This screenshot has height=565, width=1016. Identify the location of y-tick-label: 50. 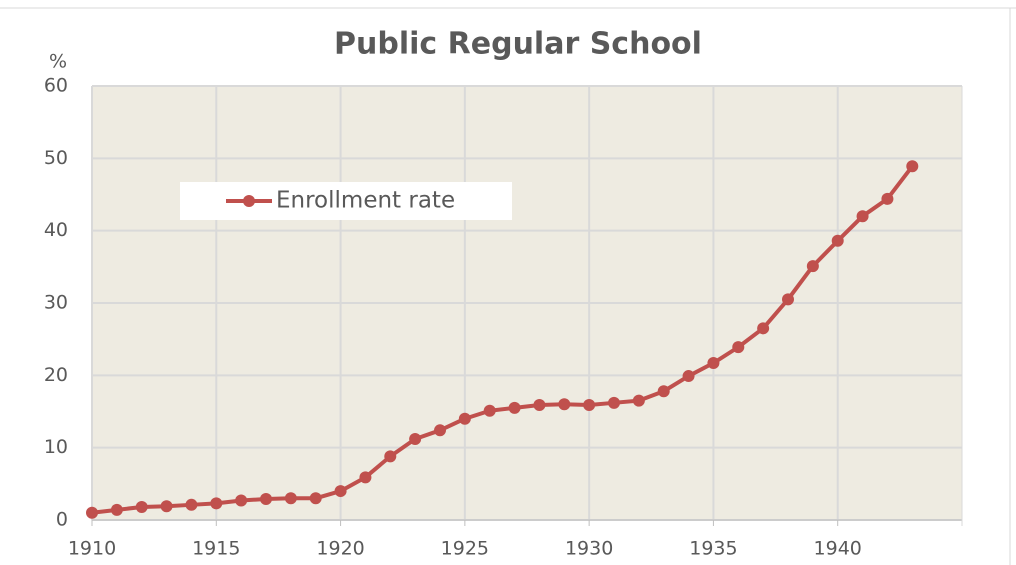
(56, 158).